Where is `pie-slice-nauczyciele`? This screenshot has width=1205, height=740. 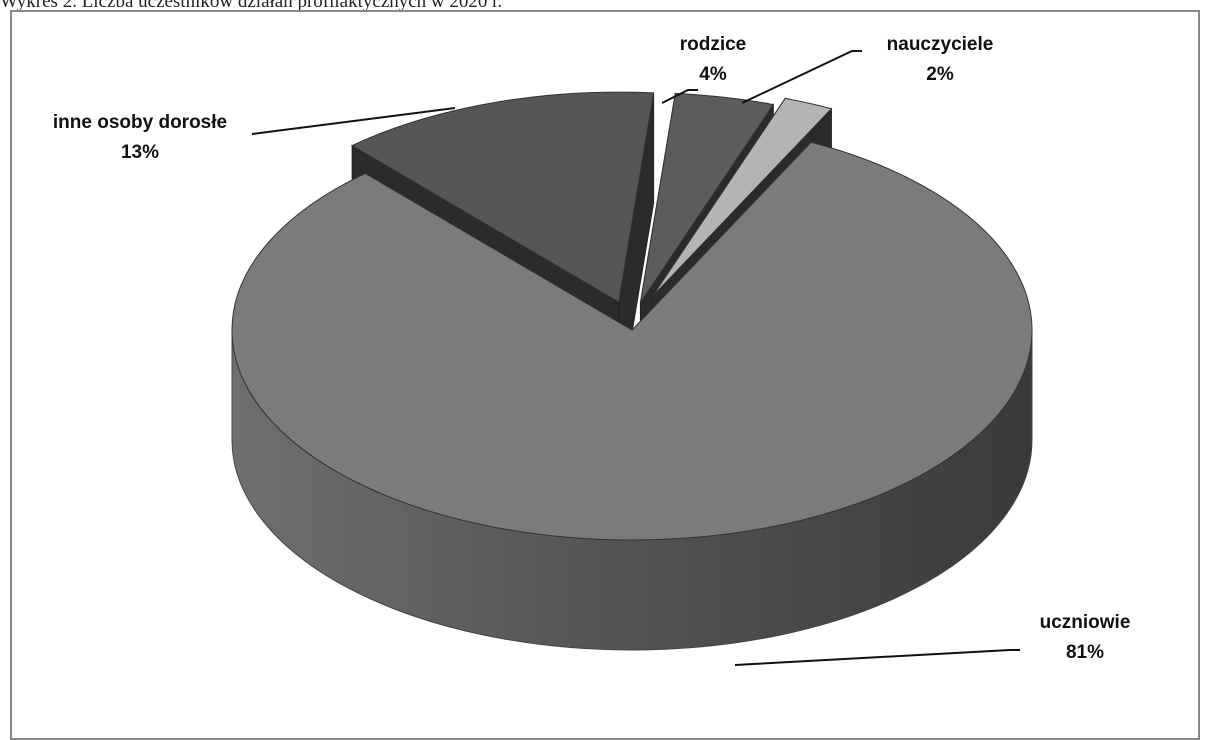
pie-slice-nauczyciele is located at coordinates (742, 197).